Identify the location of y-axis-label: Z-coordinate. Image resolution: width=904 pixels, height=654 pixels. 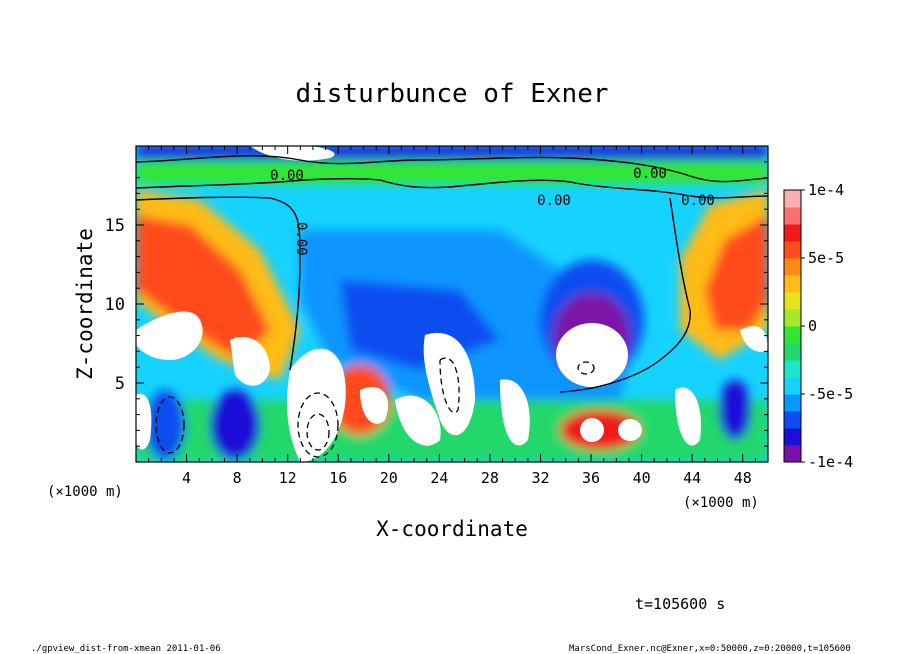
(85, 304).